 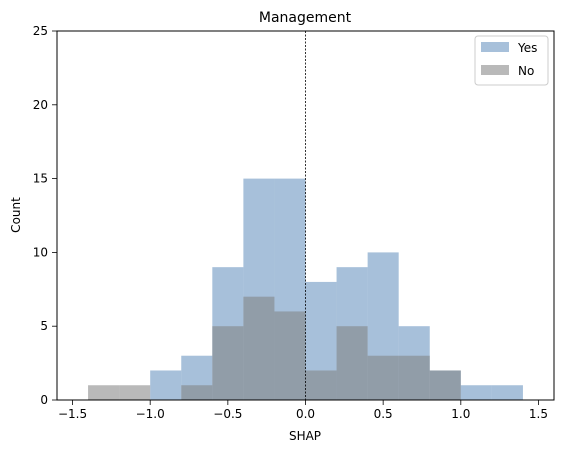 What do you see at coordinates (45, 215) in the screenshot?
I see `y-axis-ticks: 0 5 10 15 20 25` at bounding box center [45, 215].